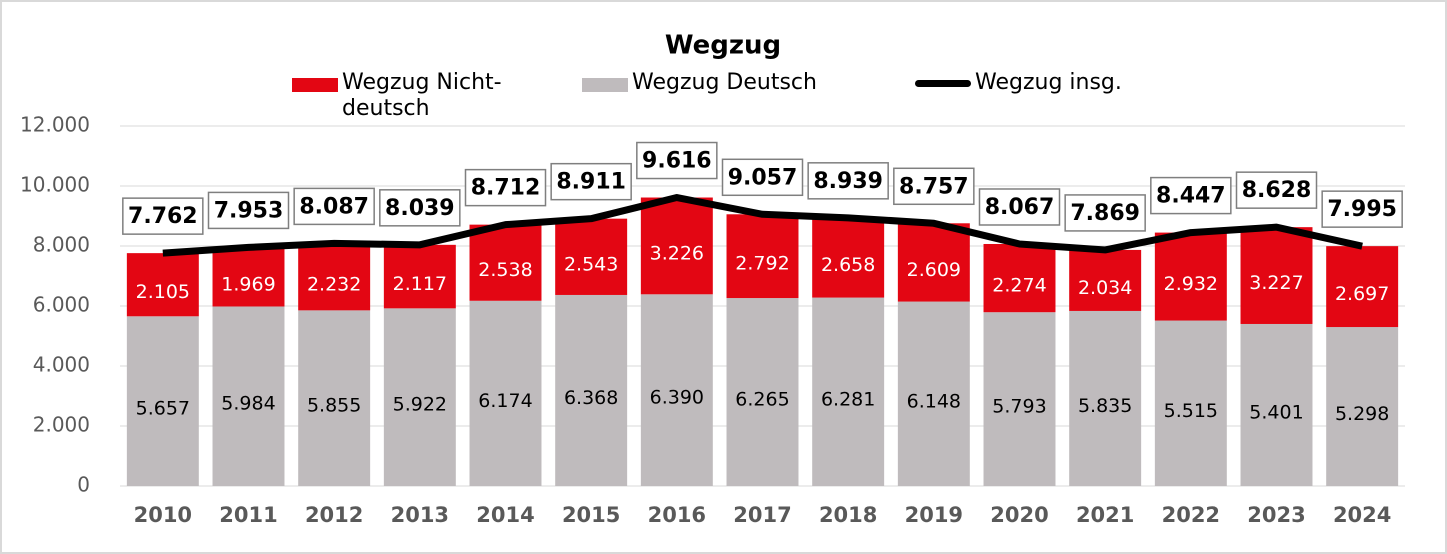  Describe the element at coordinates (1105, 406) in the screenshot. I see `data-label: 5.835` at that location.